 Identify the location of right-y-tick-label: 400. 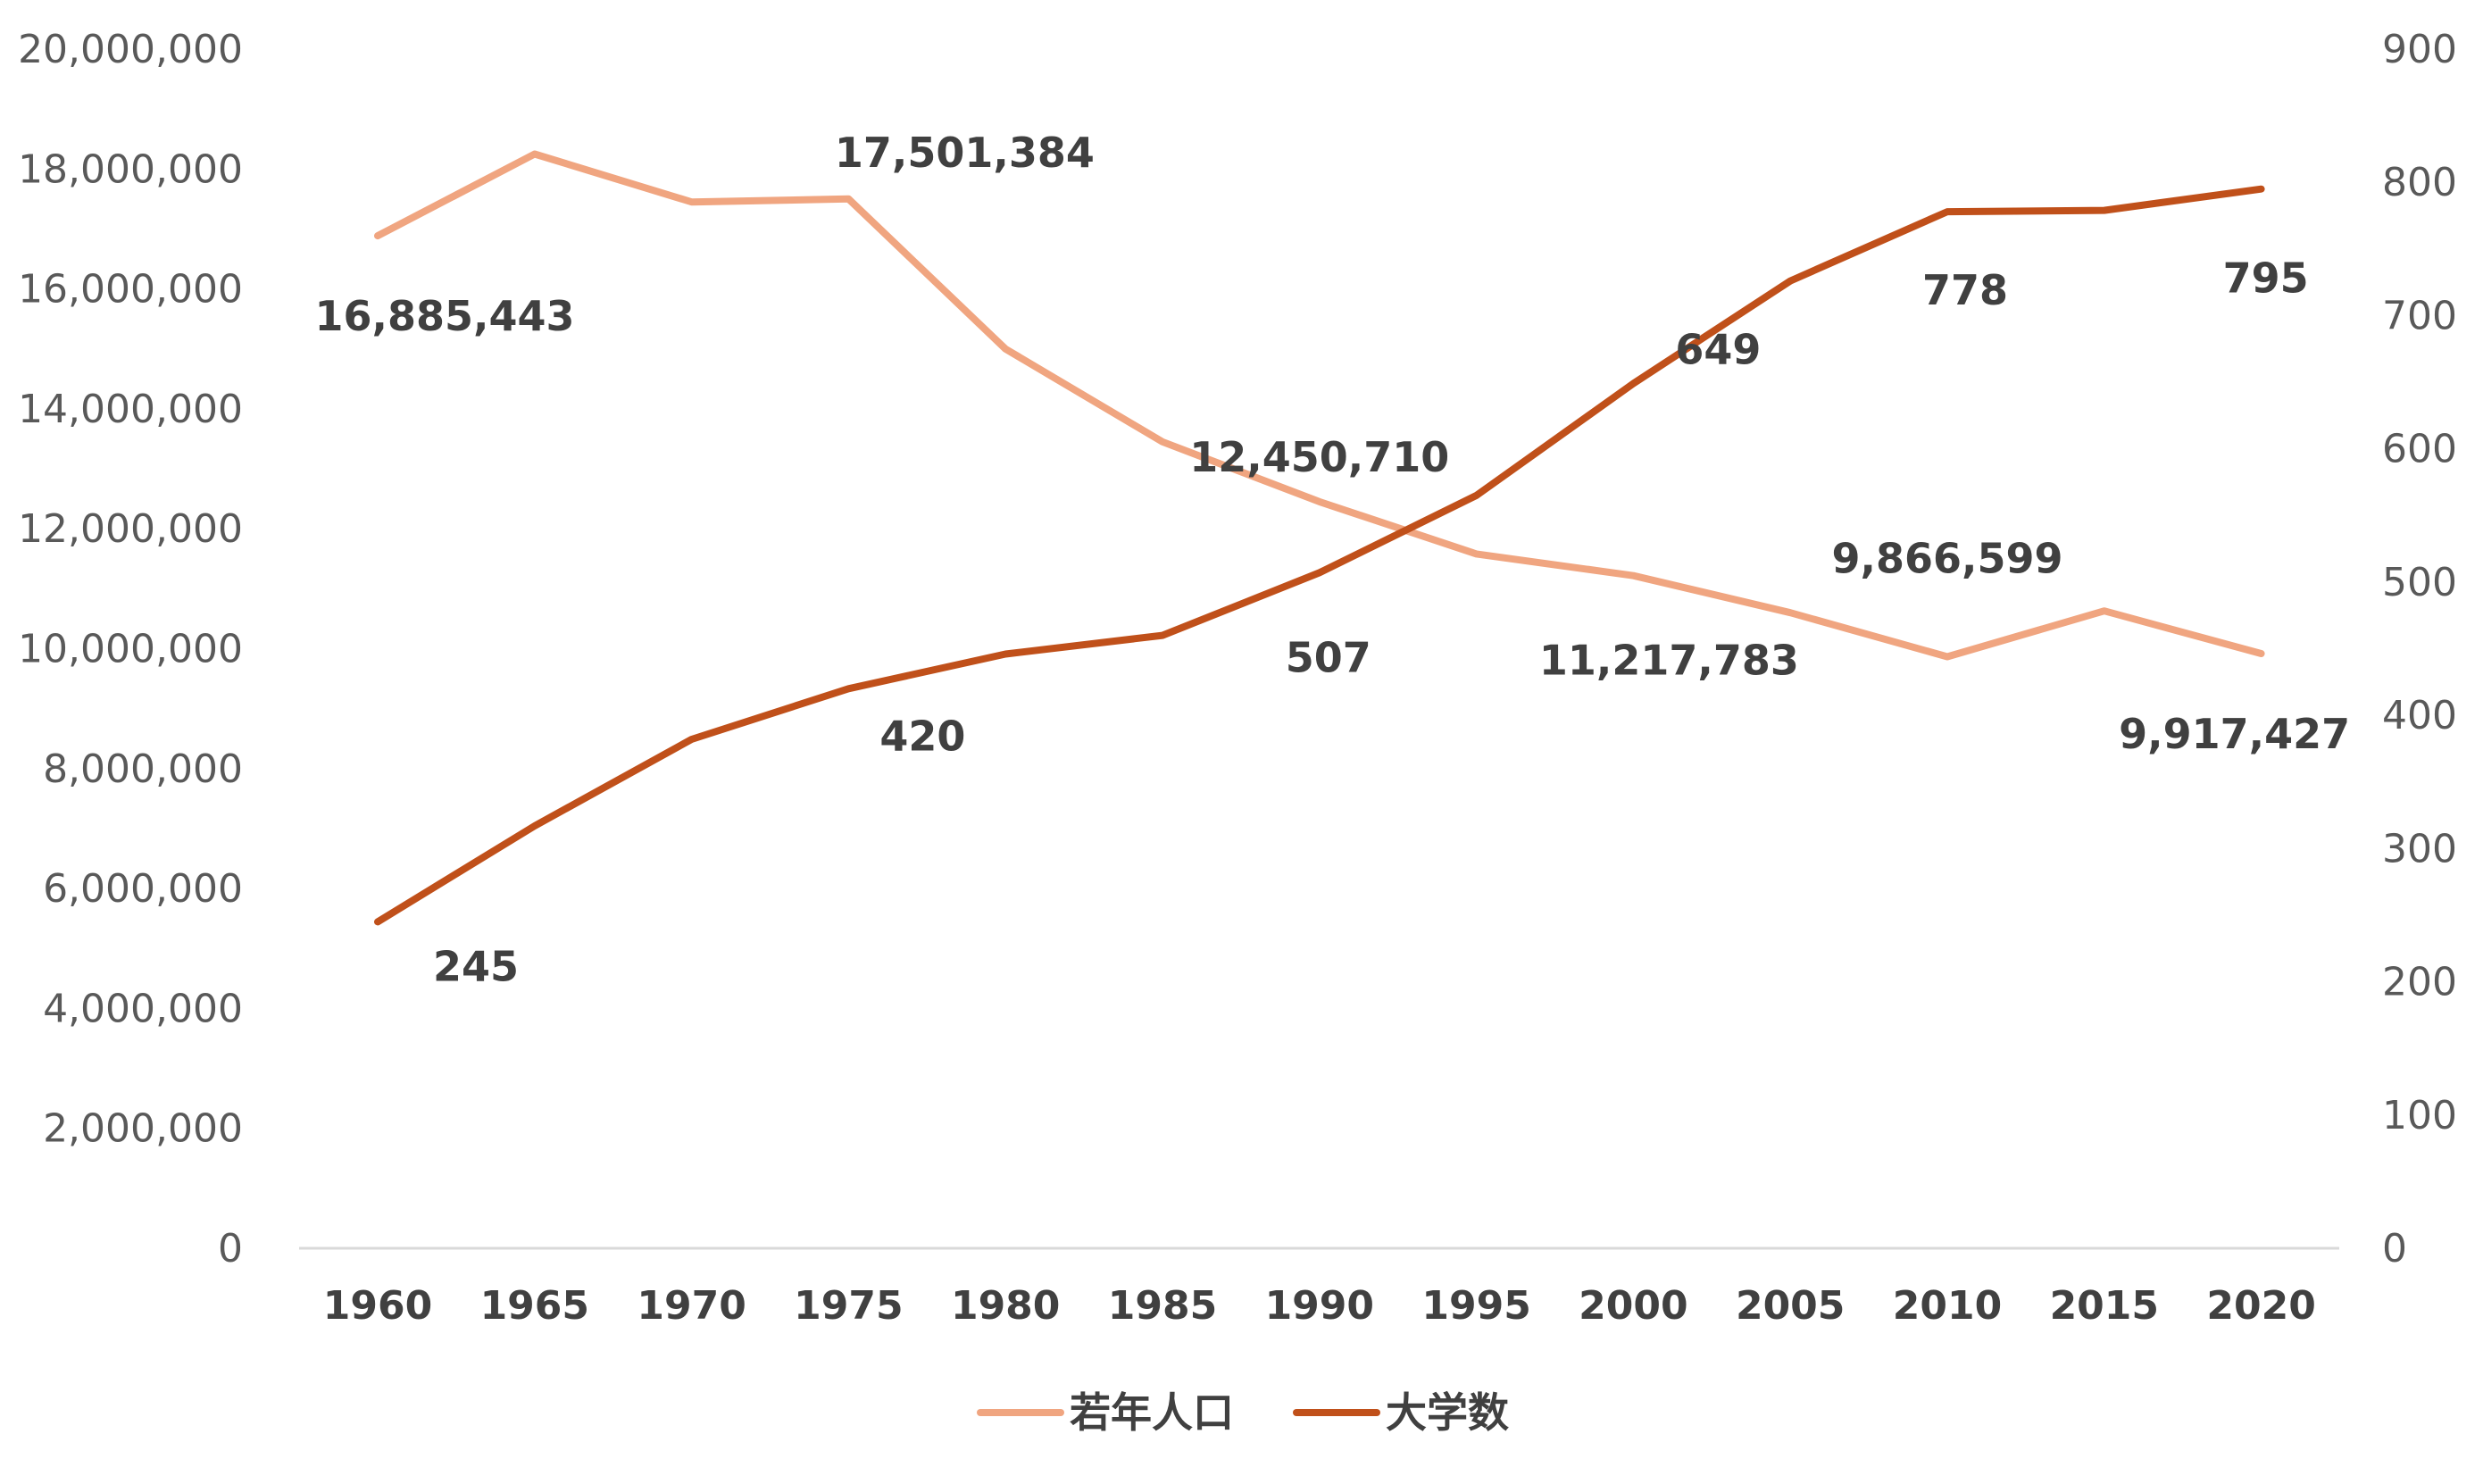
(2419, 715).